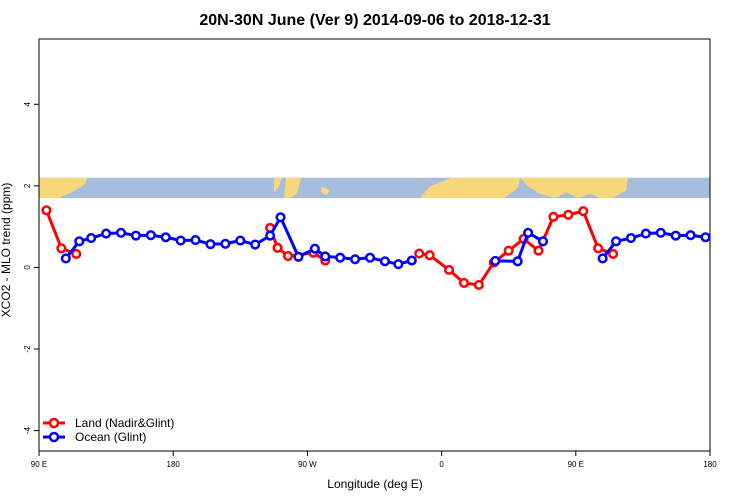 The image size is (750, 500). What do you see at coordinates (27, 267) in the screenshot?
I see `y-tick-label: 0` at bounding box center [27, 267].